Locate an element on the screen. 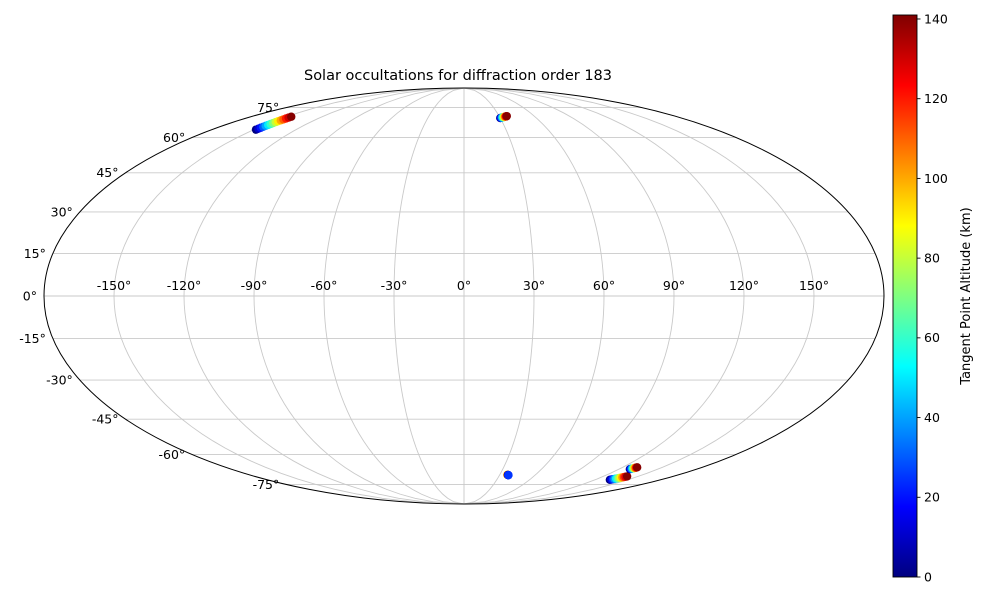  longitude-tick-label: -30° is located at coordinates (394, 285).